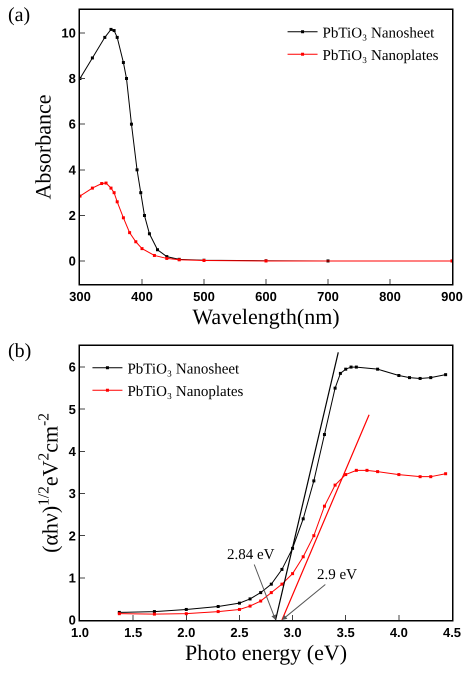  Describe the element at coordinates (345, 632) in the screenshot. I see `x-tick-label: 3.5` at that location.